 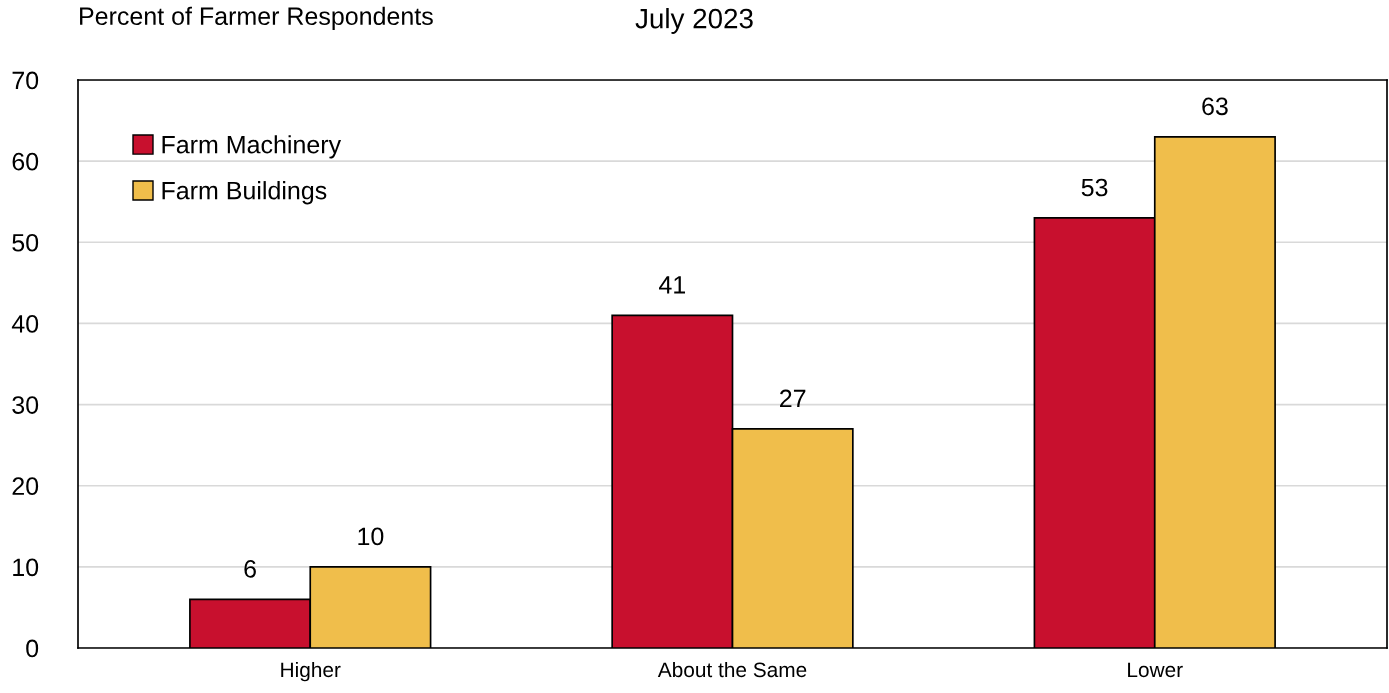 I want to click on x-tick-label: Higher, so click(x=311, y=671).